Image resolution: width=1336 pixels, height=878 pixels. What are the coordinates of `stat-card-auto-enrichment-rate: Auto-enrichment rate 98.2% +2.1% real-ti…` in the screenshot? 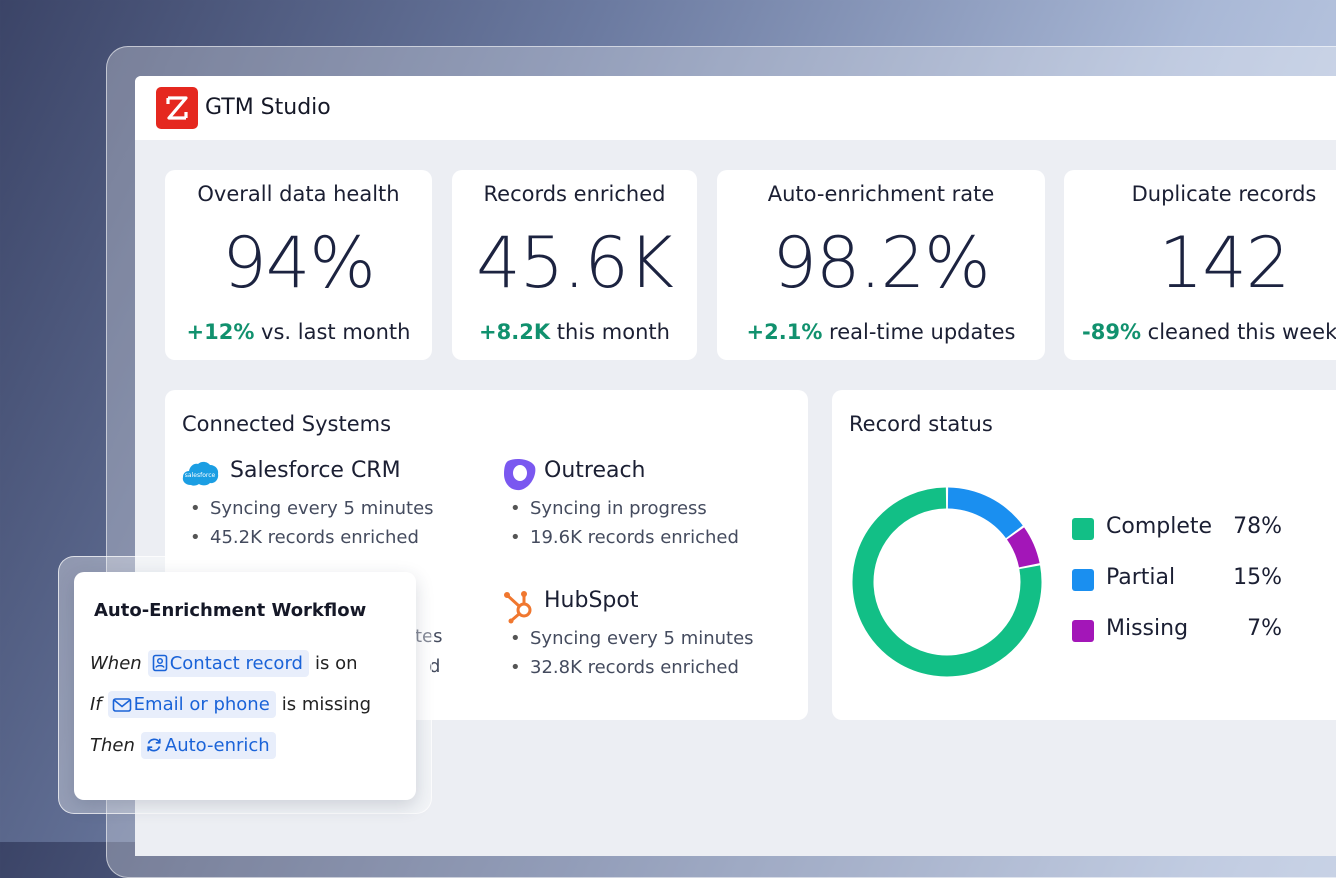 It's located at (881, 265).